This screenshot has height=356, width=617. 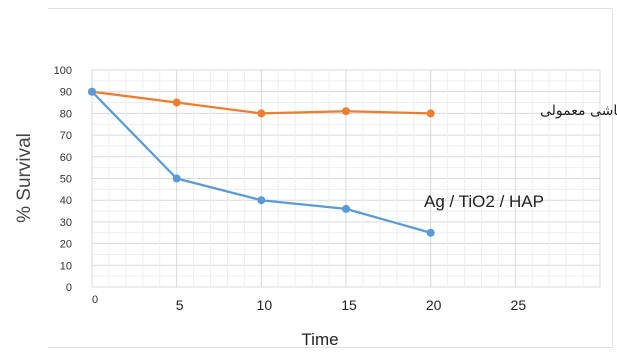 I want to click on x-tick-label: 20, so click(x=434, y=305).